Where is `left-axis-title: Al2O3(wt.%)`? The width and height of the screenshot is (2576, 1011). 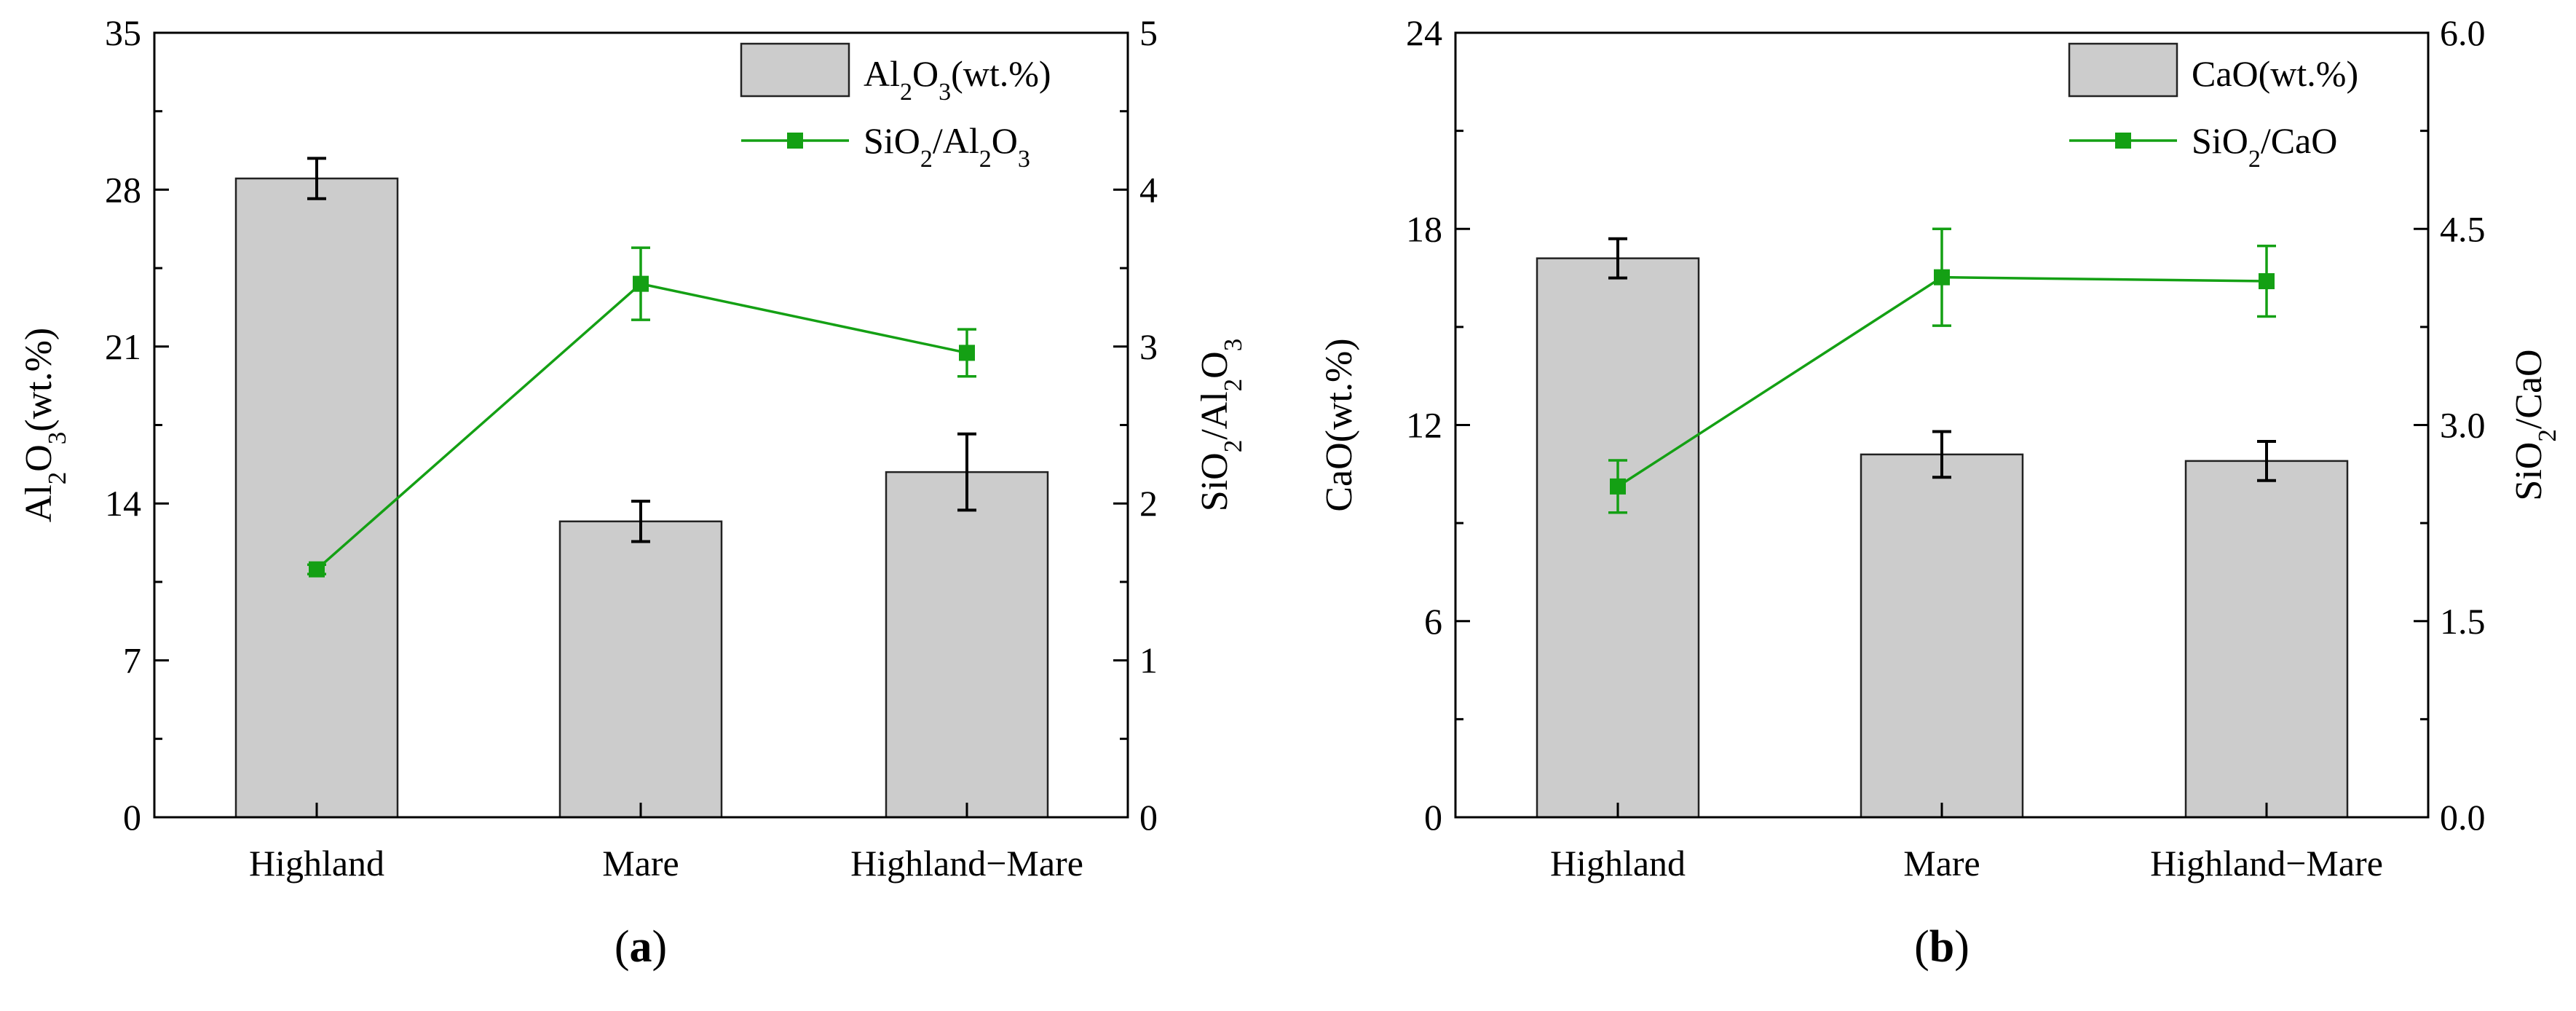
left-axis-title: Al2O3(wt.%) is located at coordinates (44, 425).